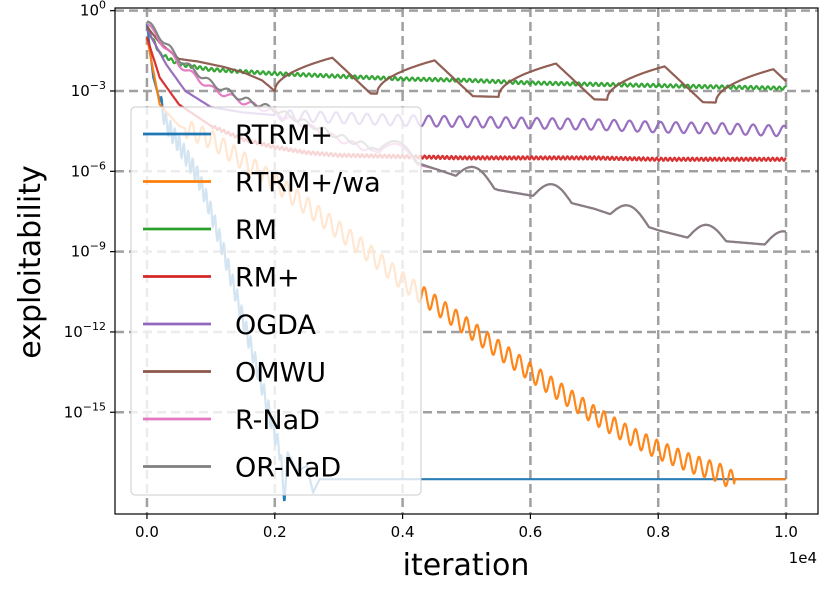 The width and height of the screenshot is (831, 595). I want to click on legend-label-rm: RM+, so click(267, 278).